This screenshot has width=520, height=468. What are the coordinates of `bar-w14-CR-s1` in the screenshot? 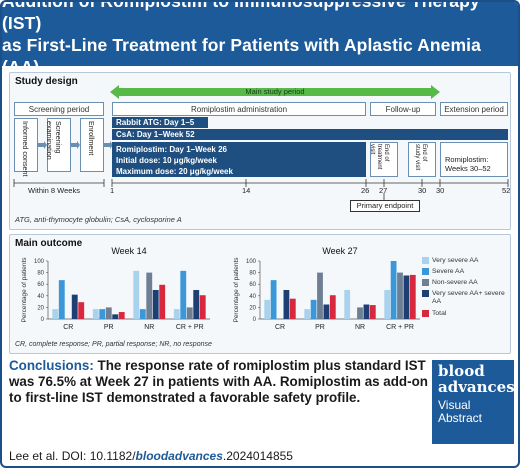 It's located at (61, 299).